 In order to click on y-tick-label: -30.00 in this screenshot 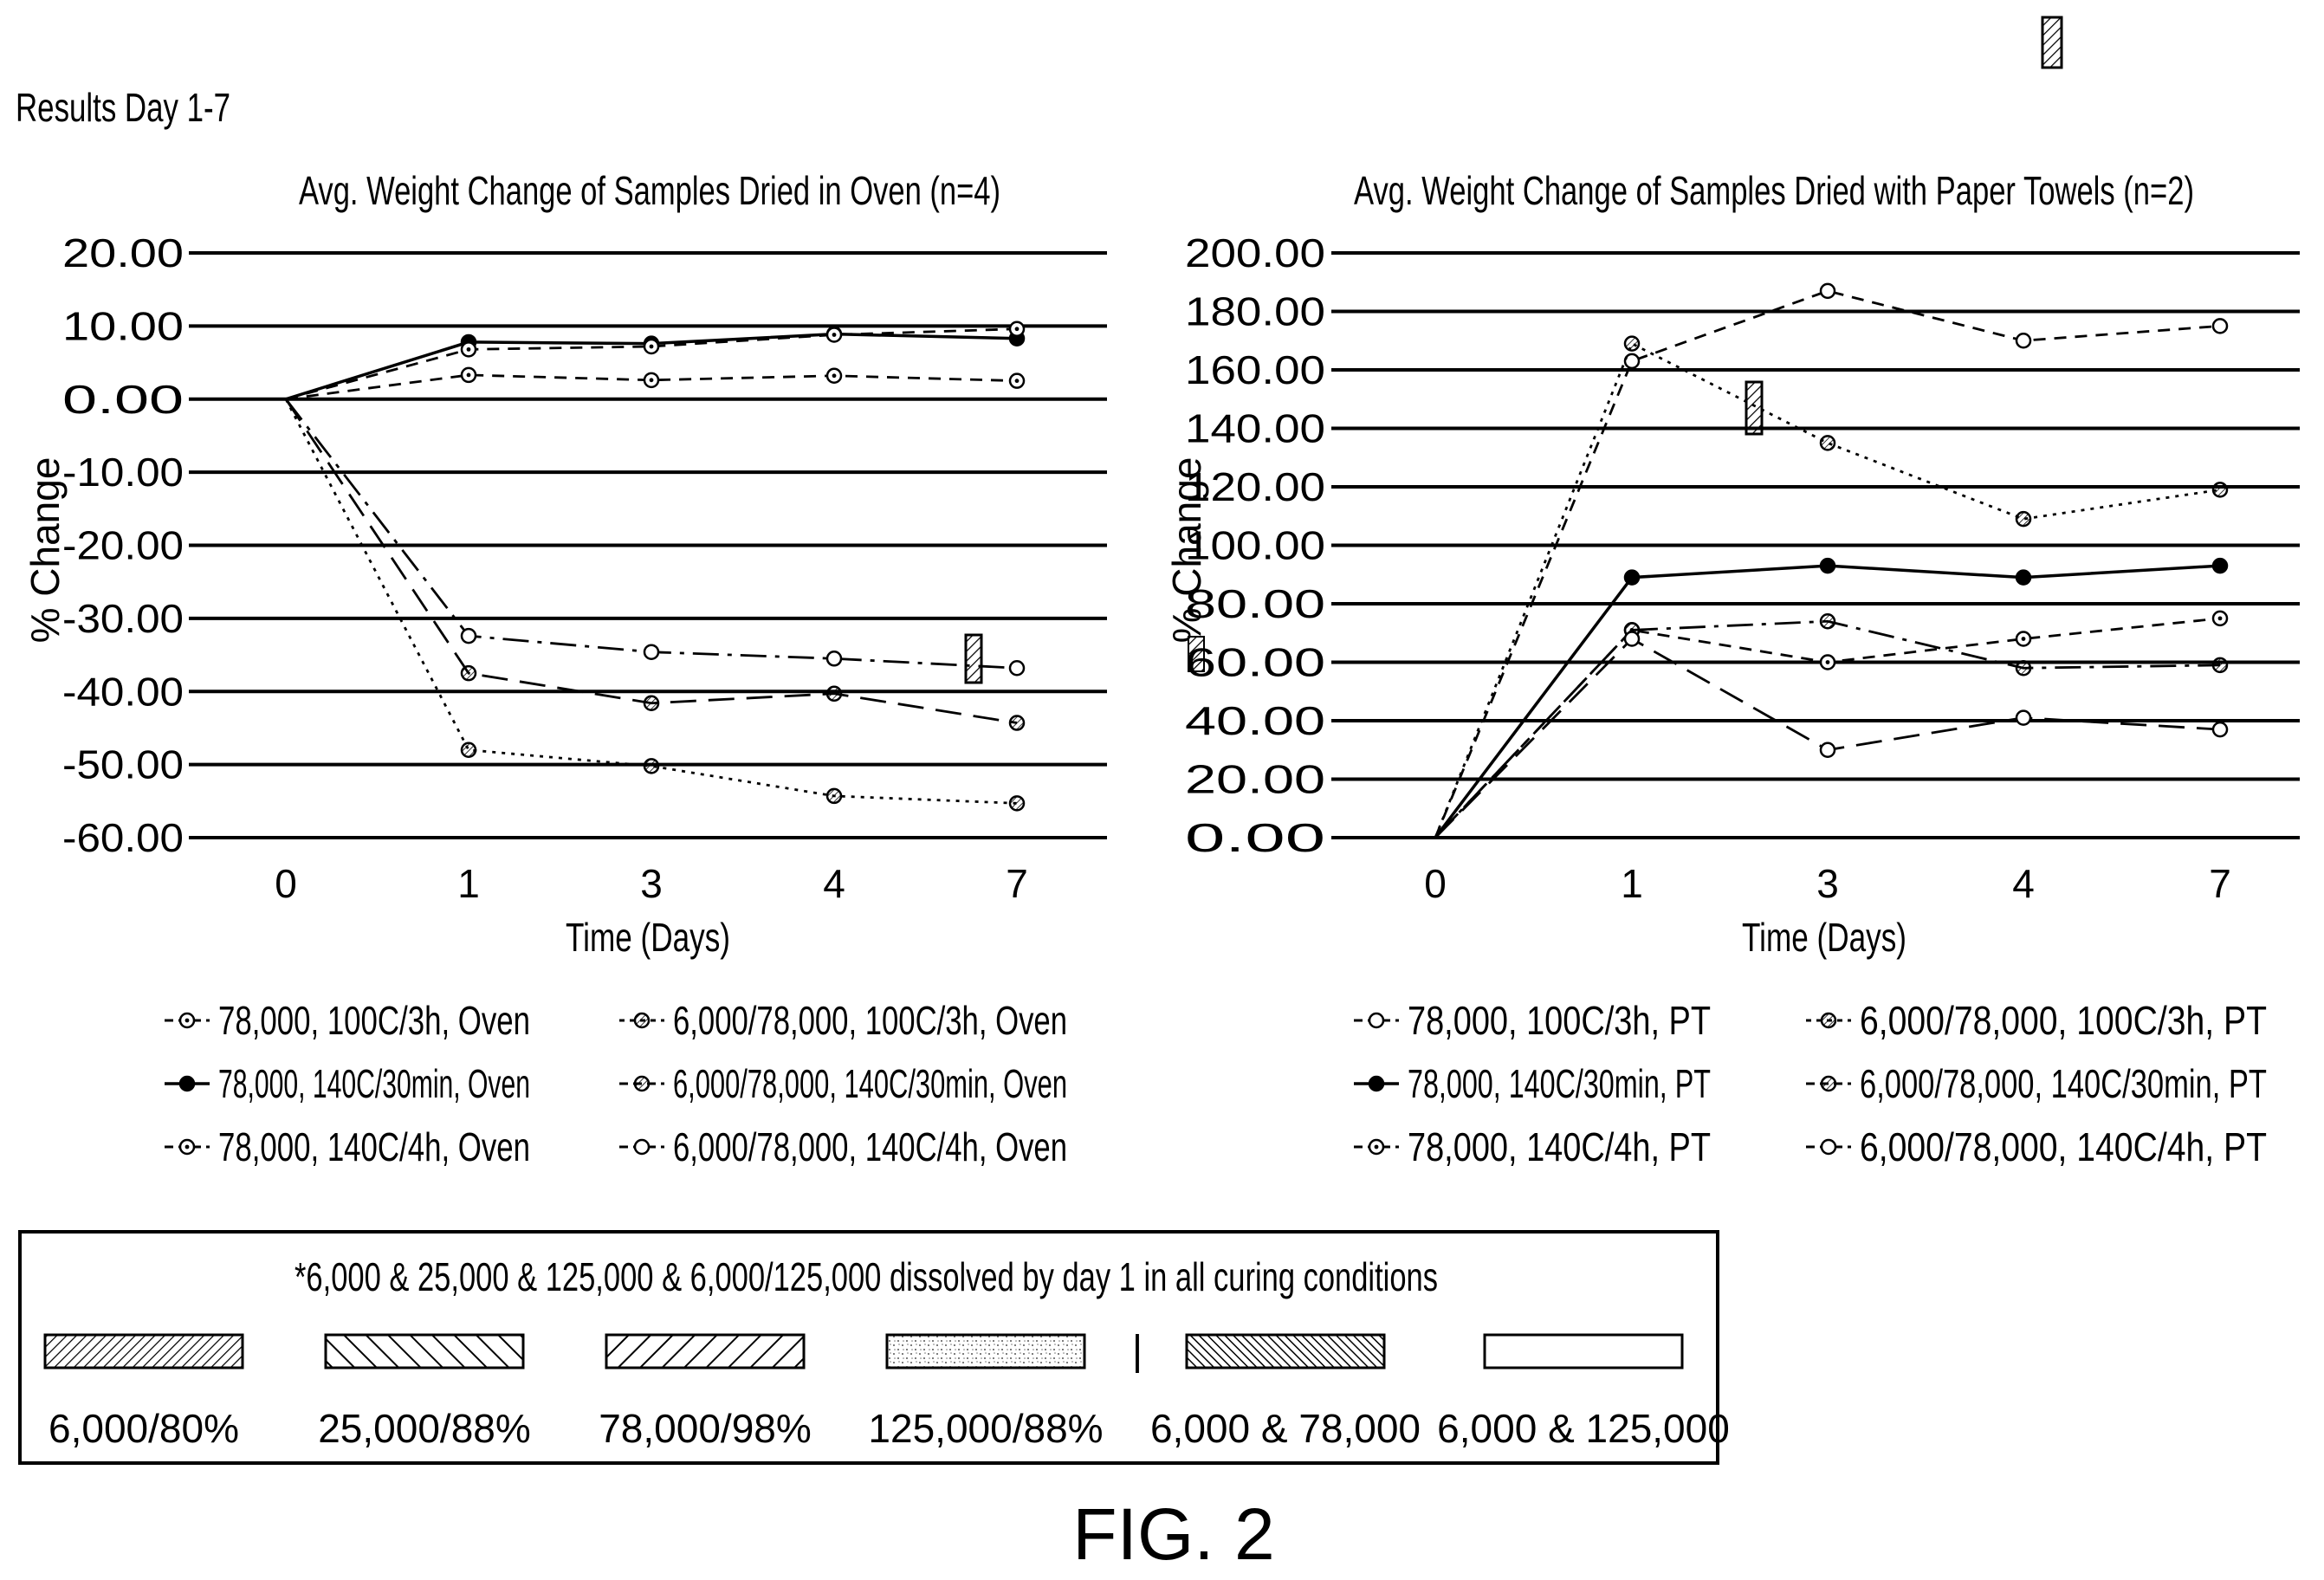, I will do `click(123, 618)`.